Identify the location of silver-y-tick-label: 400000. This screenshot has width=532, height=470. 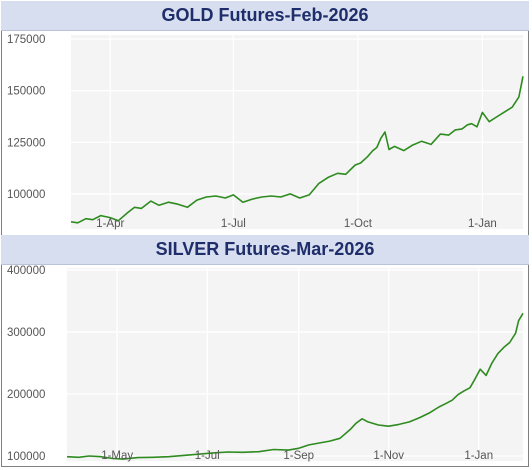
(26, 271).